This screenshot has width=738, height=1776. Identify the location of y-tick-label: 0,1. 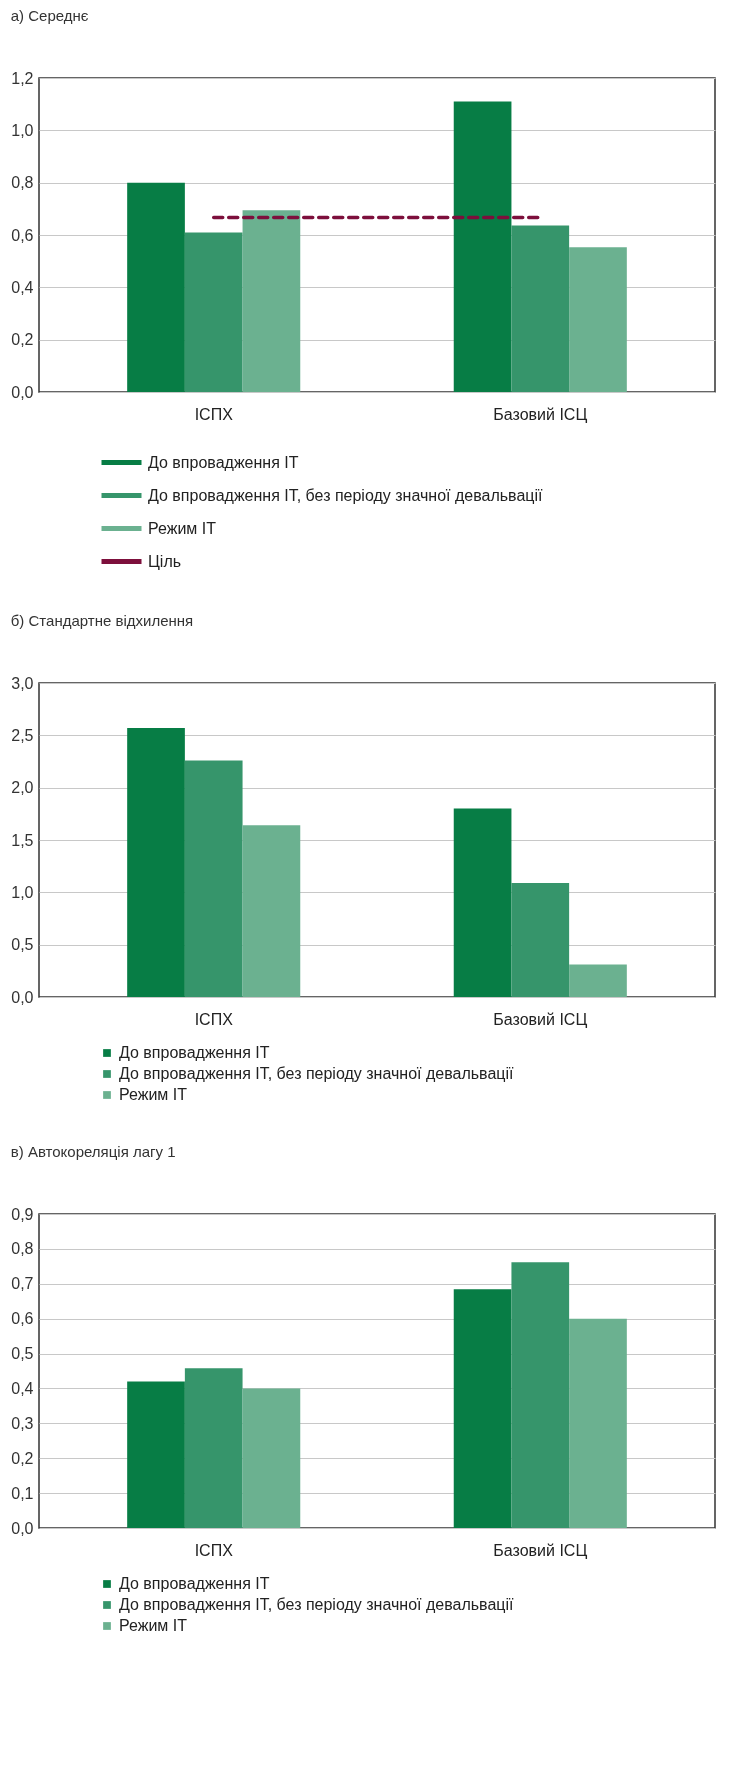
(22, 1493).